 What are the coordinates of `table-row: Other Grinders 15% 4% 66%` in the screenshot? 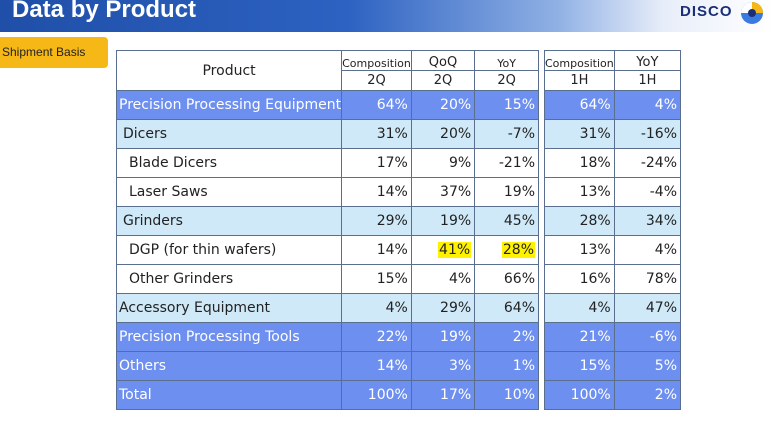 It's located at (327, 279).